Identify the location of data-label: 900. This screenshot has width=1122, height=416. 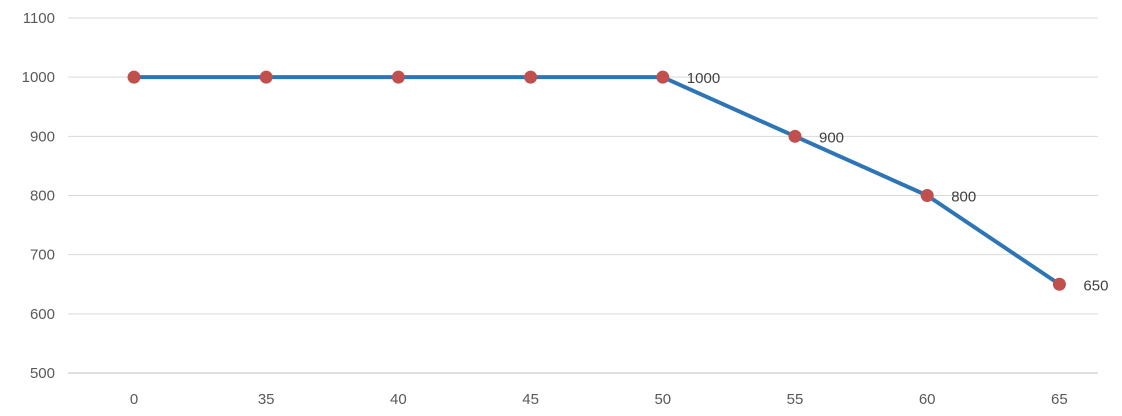
(831, 137).